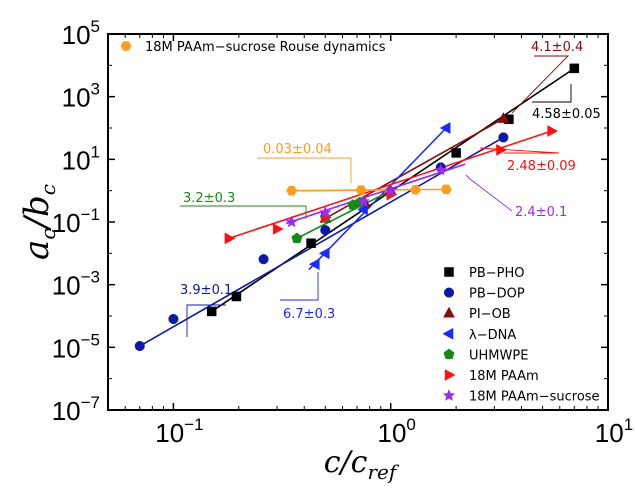  Describe the element at coordinates (557, 47) in the screenshot. I see `annotation-label-0: 4.1±0.4` at that location.